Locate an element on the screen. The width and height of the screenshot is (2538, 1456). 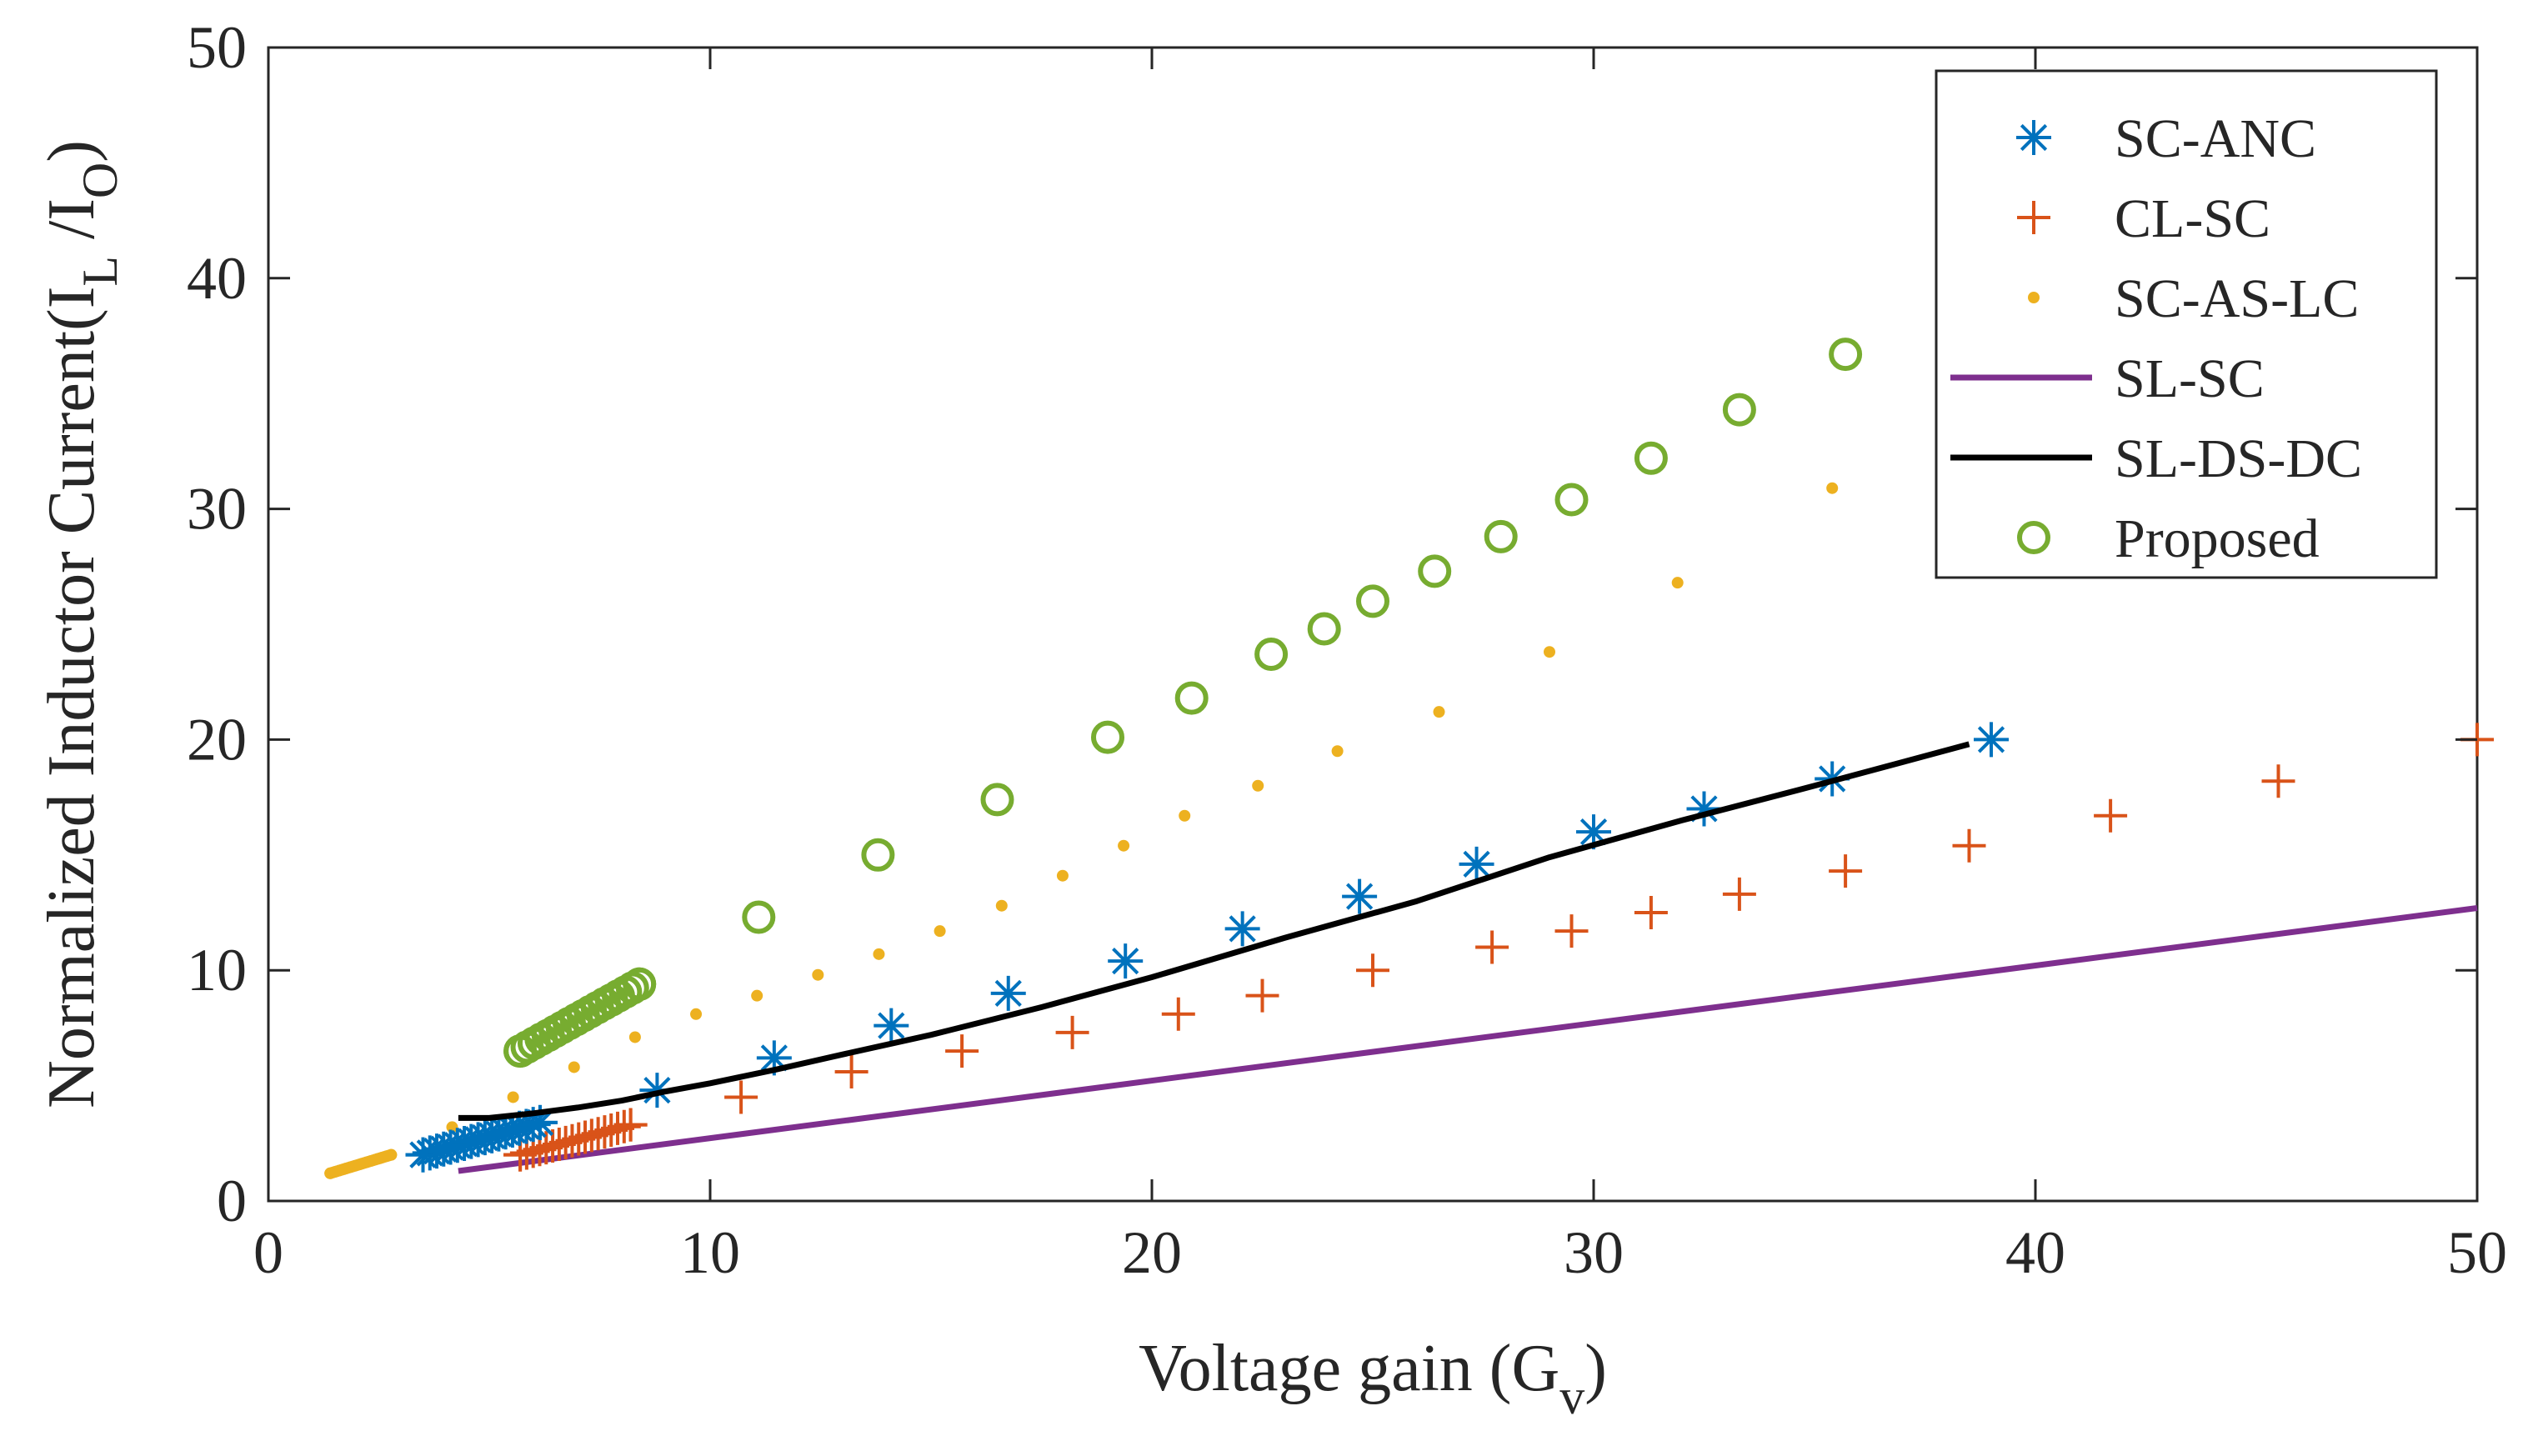
x-tick-label-0: 0 is located at coordinates (268, 1252).